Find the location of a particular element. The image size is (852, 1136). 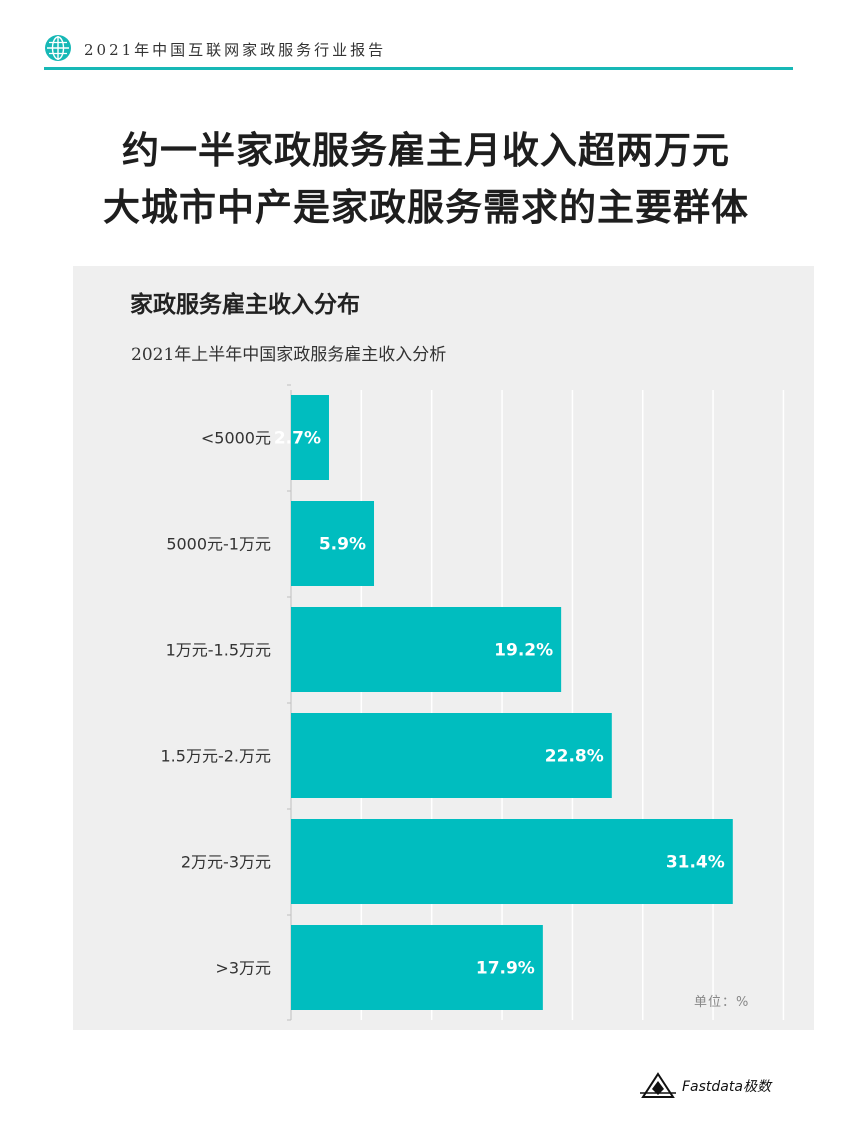

data-label: 2.7% is located at coordinates (297, 439).